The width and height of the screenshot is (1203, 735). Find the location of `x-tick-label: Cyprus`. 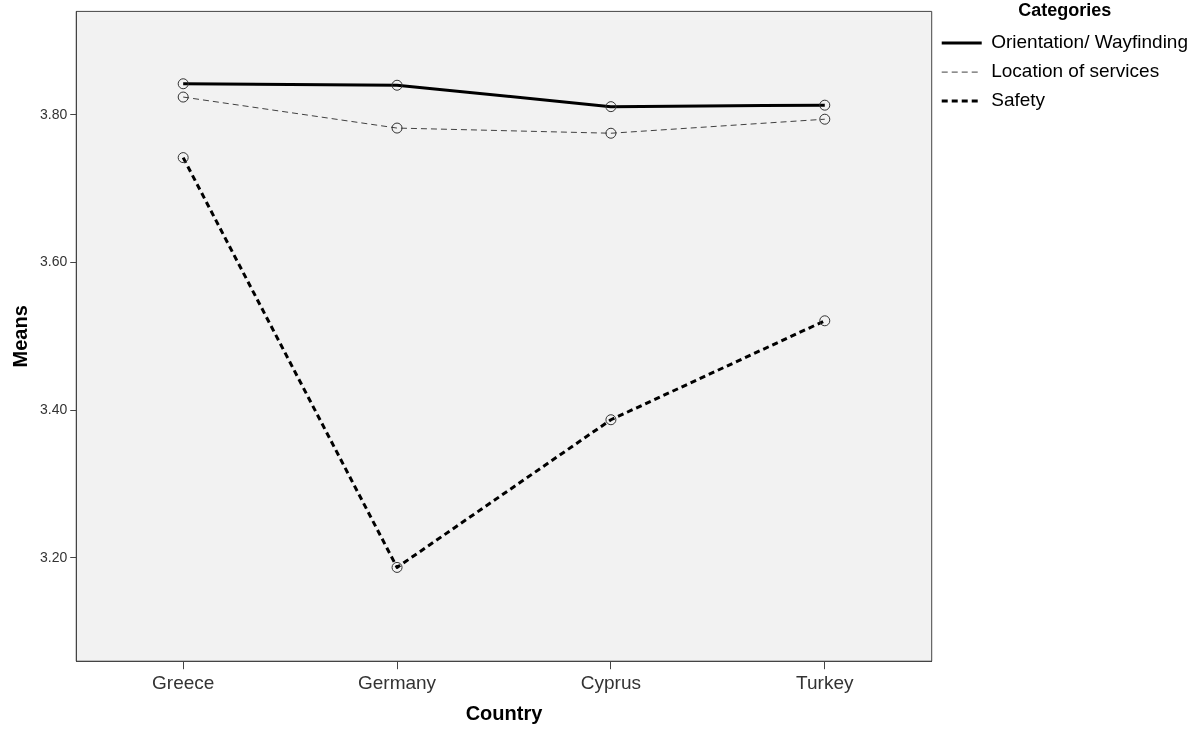

x-tick-label: Cyprus is located at coordinates (611, 682).